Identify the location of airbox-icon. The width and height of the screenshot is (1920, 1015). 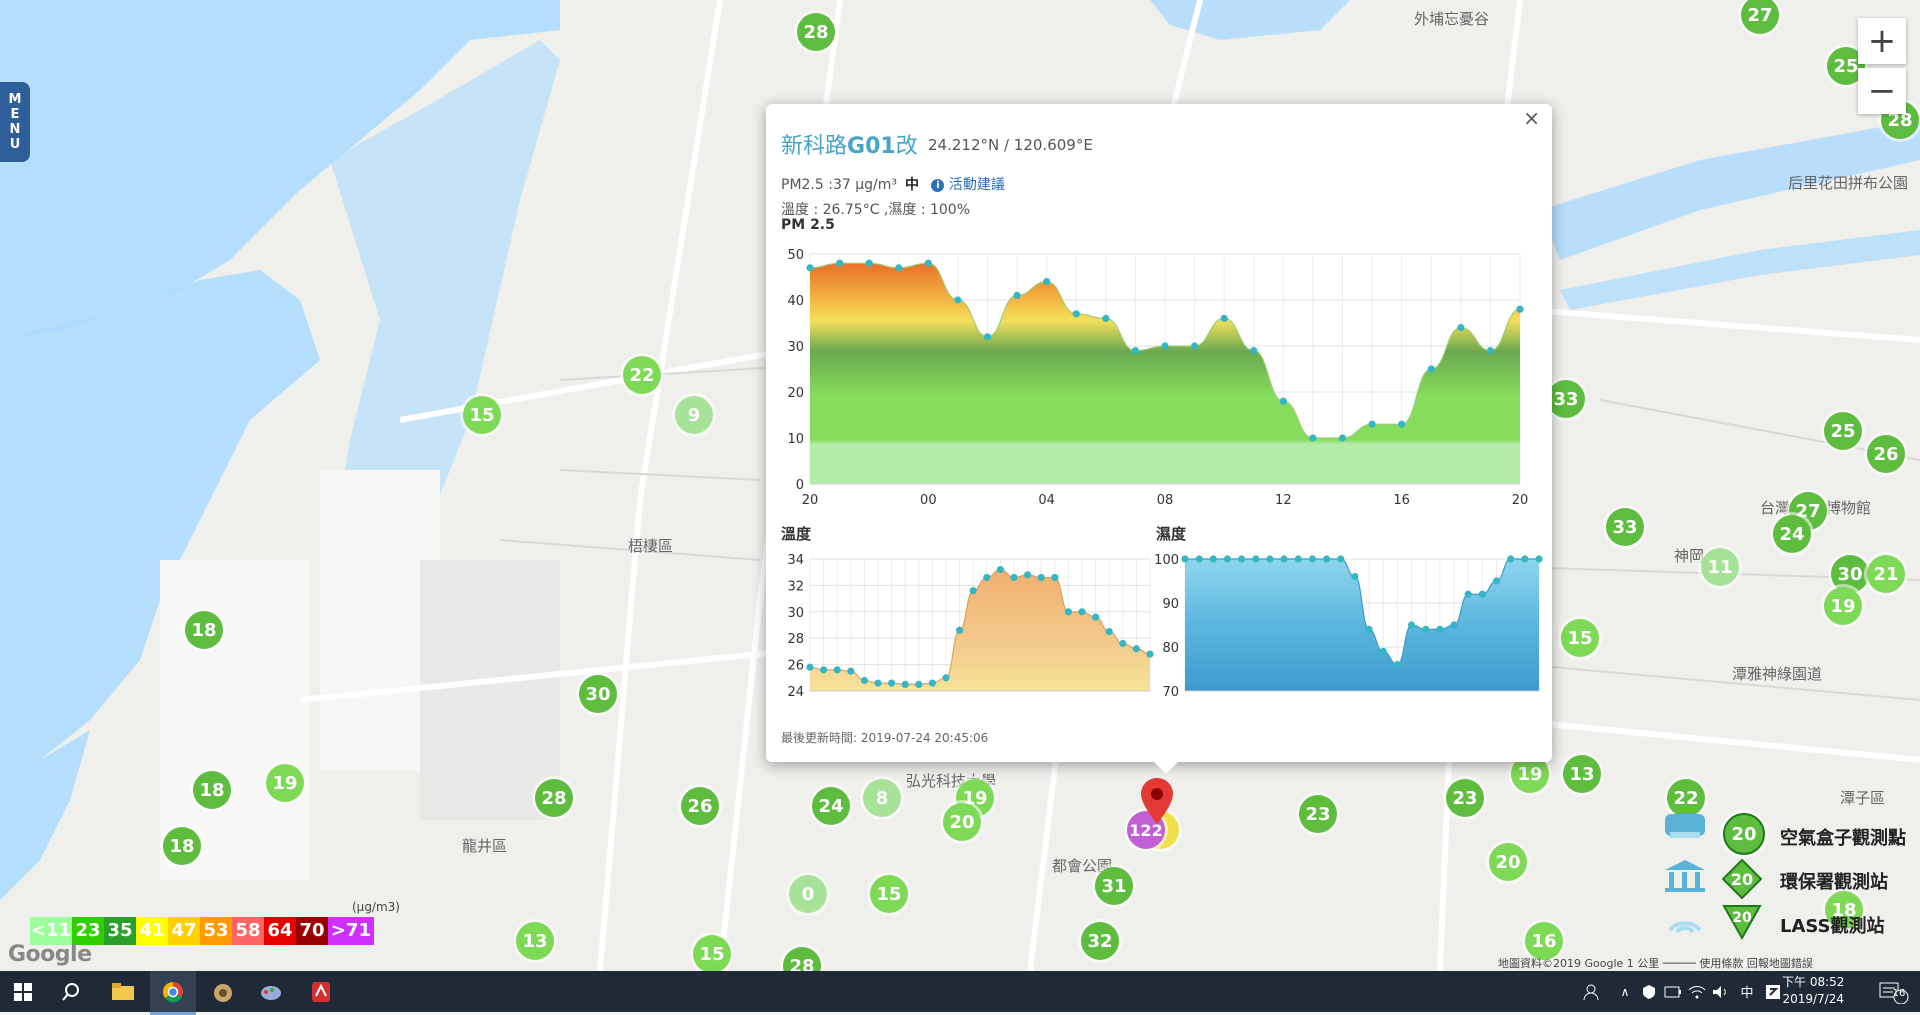
(1685, 826).